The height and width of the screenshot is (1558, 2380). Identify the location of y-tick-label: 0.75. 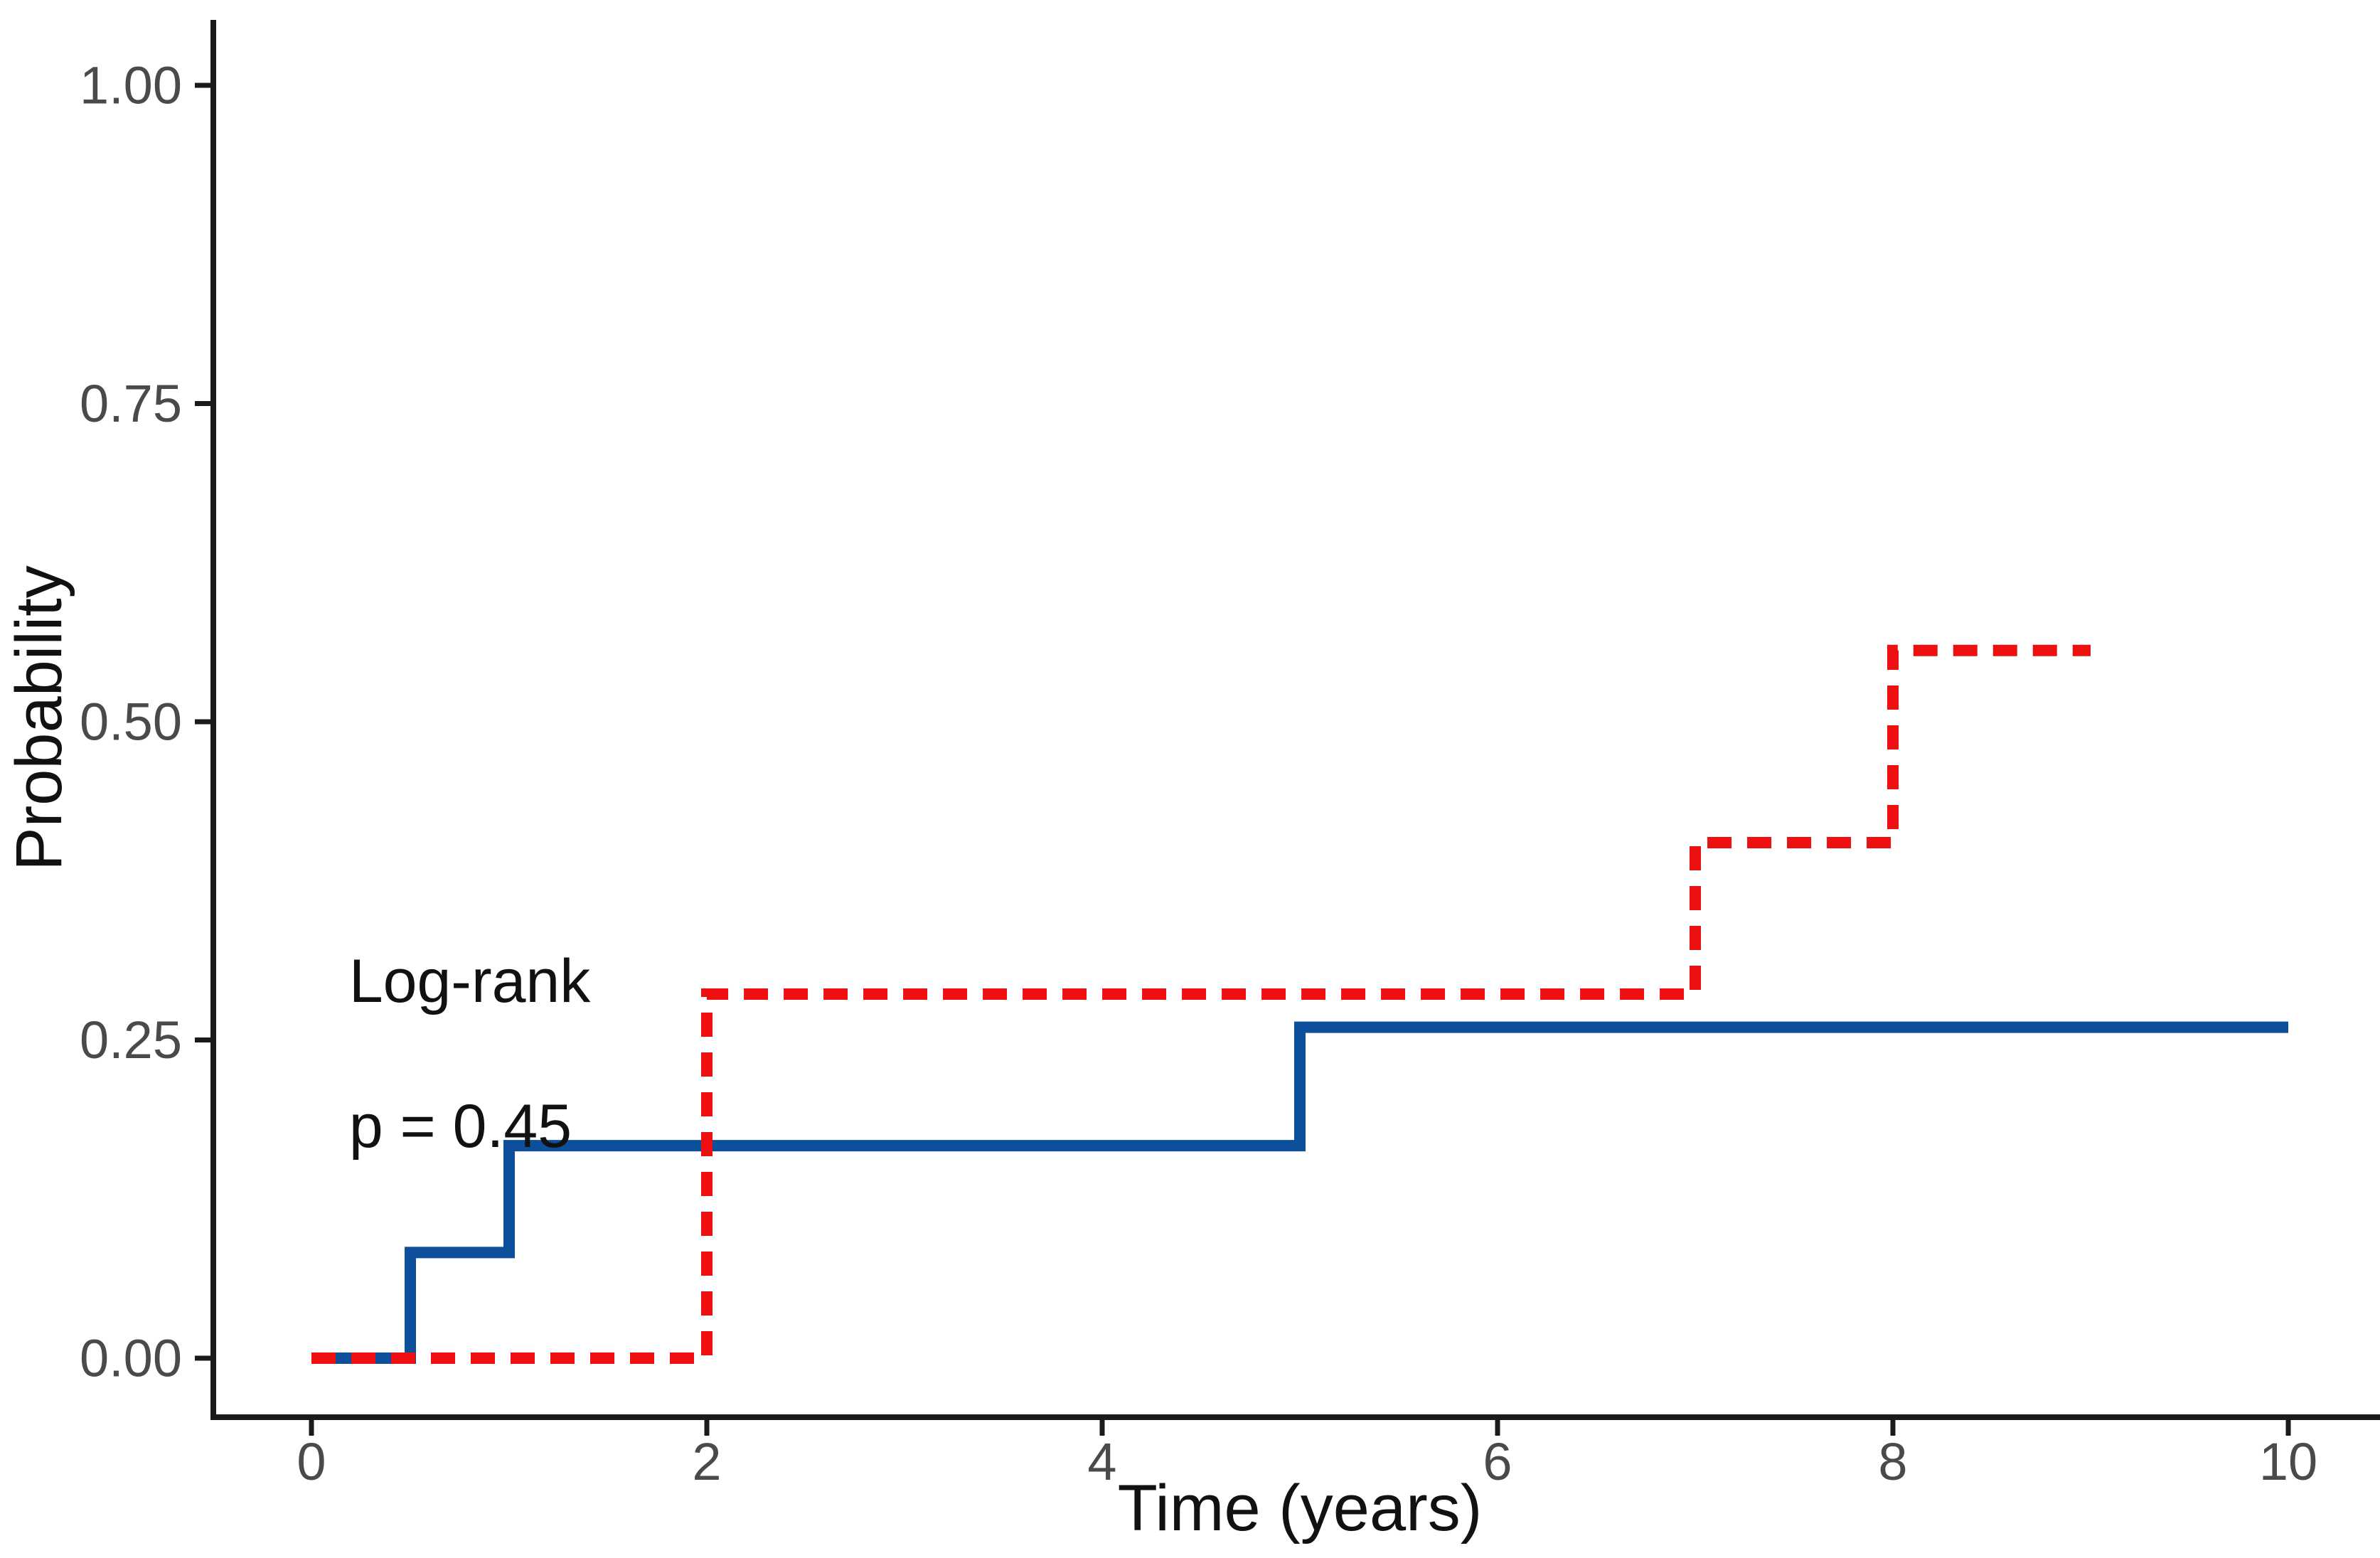
(131, 403).